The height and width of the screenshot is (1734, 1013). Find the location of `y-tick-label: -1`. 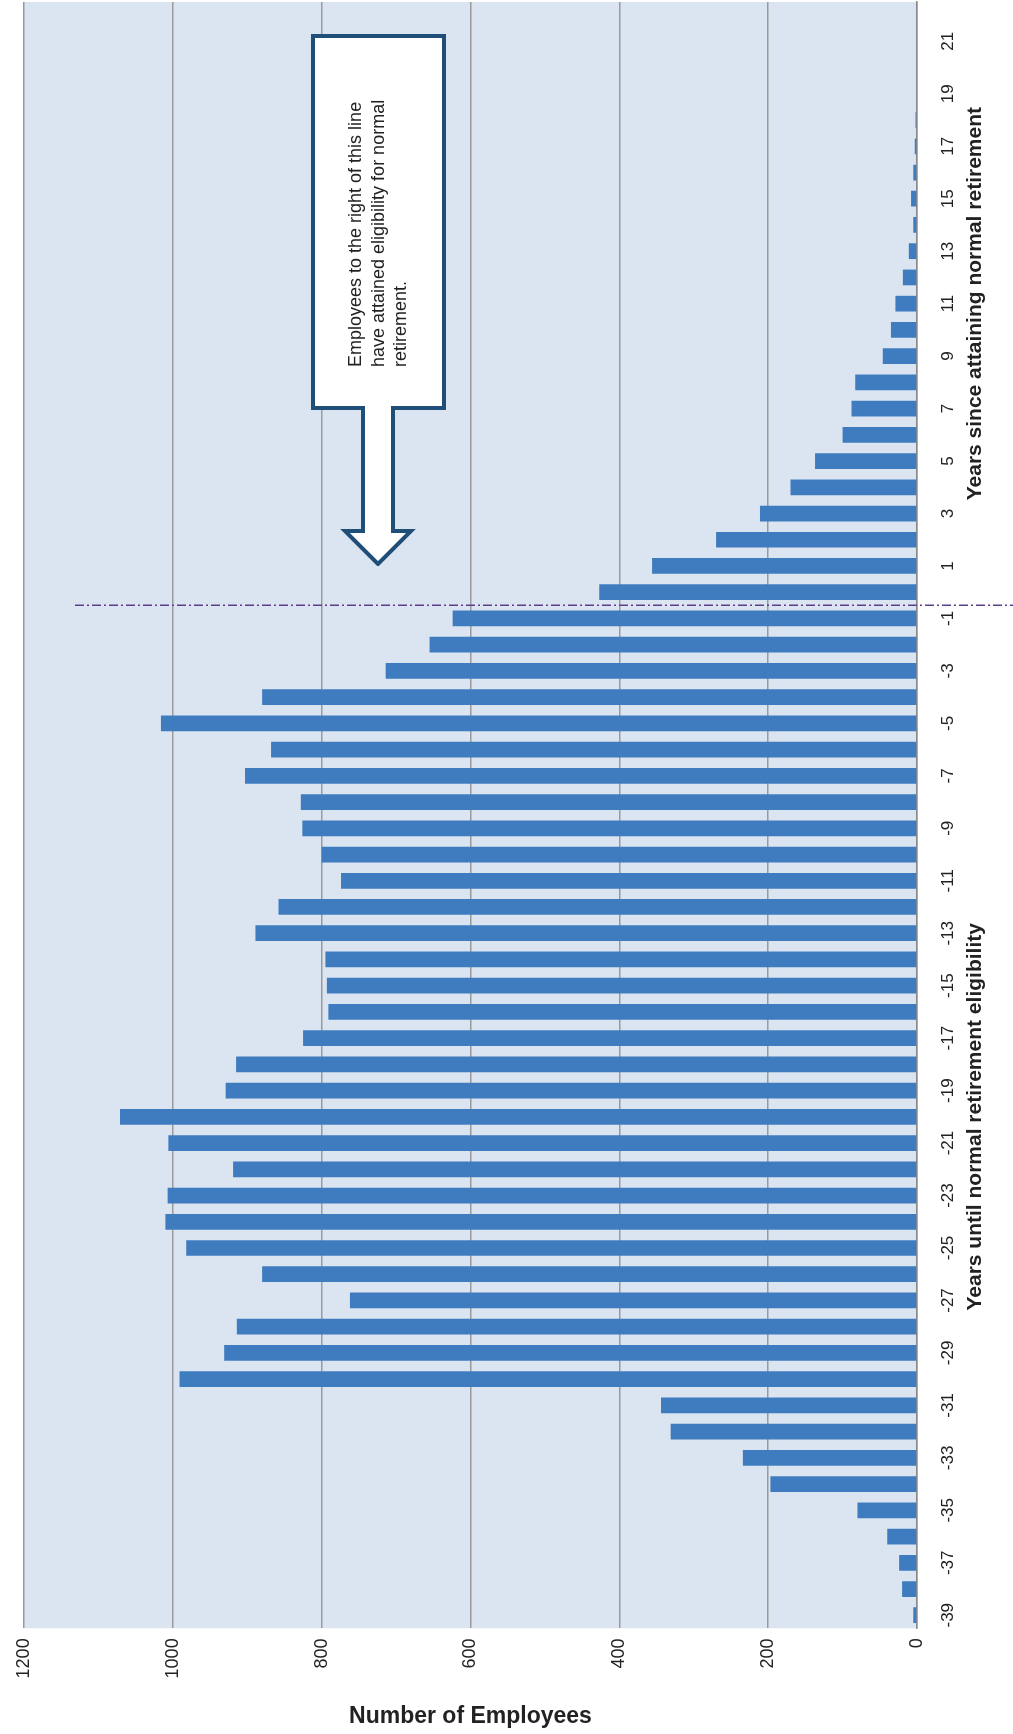

y-tick-label: -1 is located at coordinates (947, 618).